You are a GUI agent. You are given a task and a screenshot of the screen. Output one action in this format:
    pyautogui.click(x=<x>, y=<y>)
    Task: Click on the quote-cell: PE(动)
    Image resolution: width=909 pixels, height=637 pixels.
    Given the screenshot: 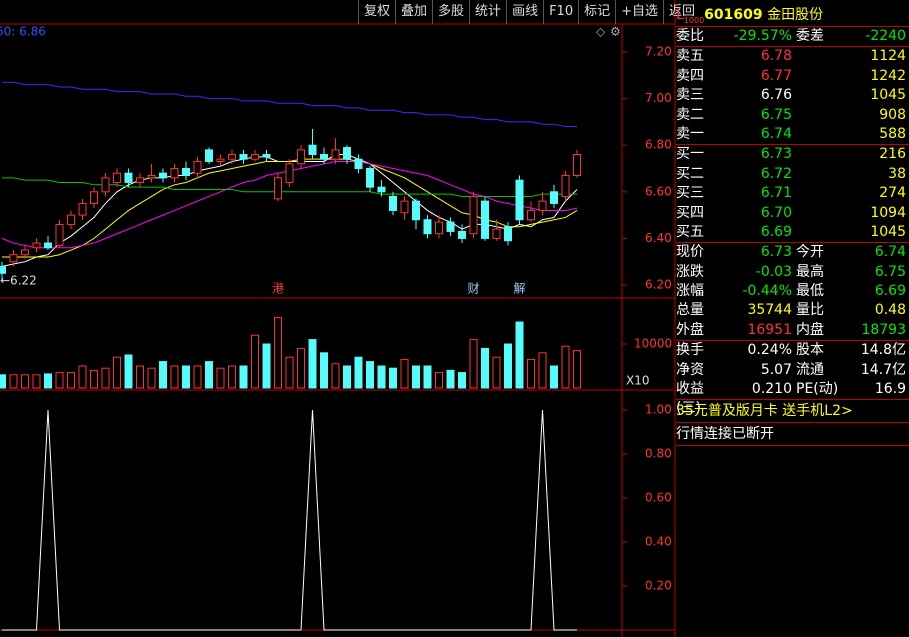 What is the action you would take?
    pyautogui.click(x=817, y=389)
    